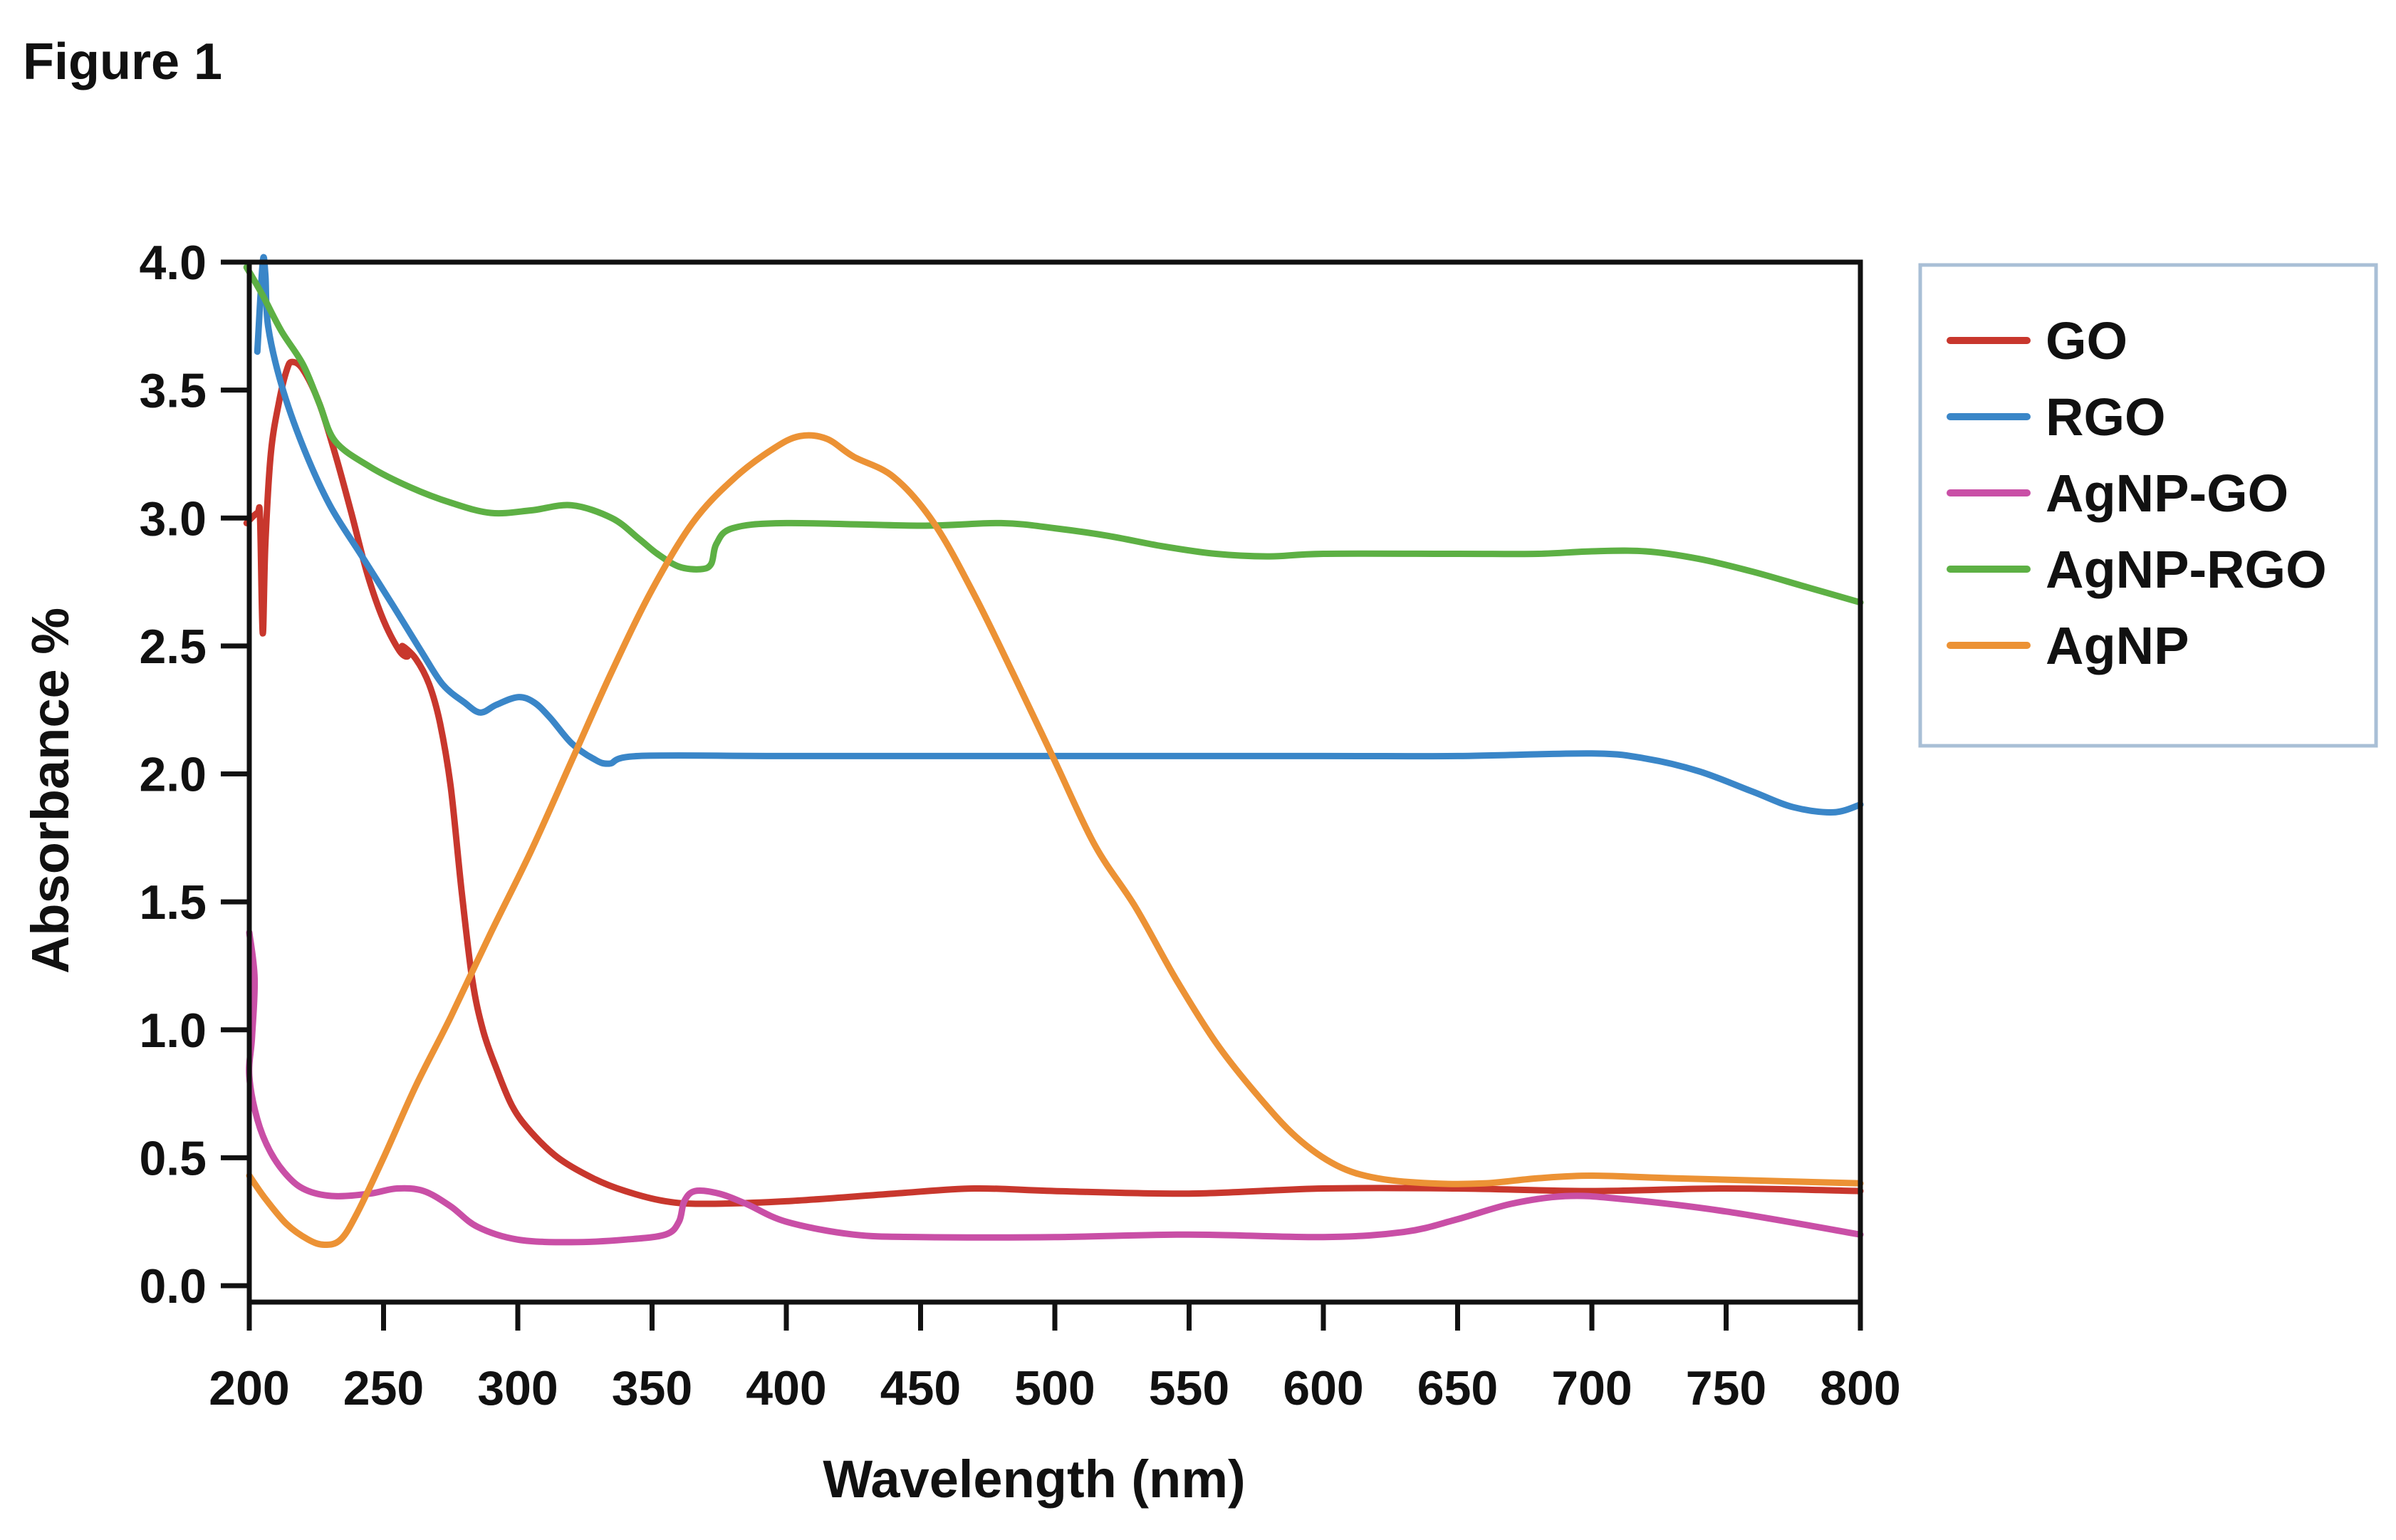 This screenshot has width=2396, height=1540. Describe the element at coordinates (1457, 1388) in the screenshot. I see `x-tick-label: 650` at that location.